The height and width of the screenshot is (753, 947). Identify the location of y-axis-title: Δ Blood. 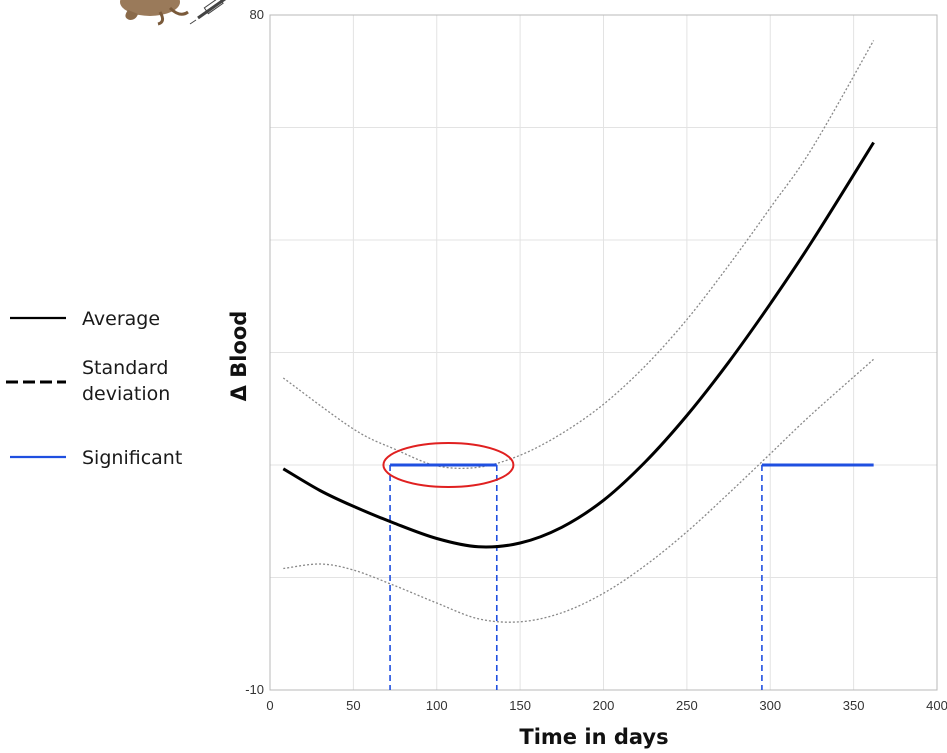
(239, 356).